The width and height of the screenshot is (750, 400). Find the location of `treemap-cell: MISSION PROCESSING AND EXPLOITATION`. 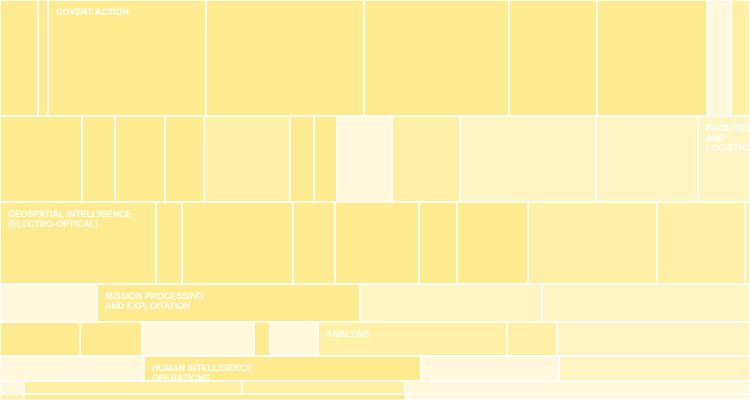

treemap-cell: MISSION PROCESSING AND EXPLOITATION is located at coordinates (228, 303).